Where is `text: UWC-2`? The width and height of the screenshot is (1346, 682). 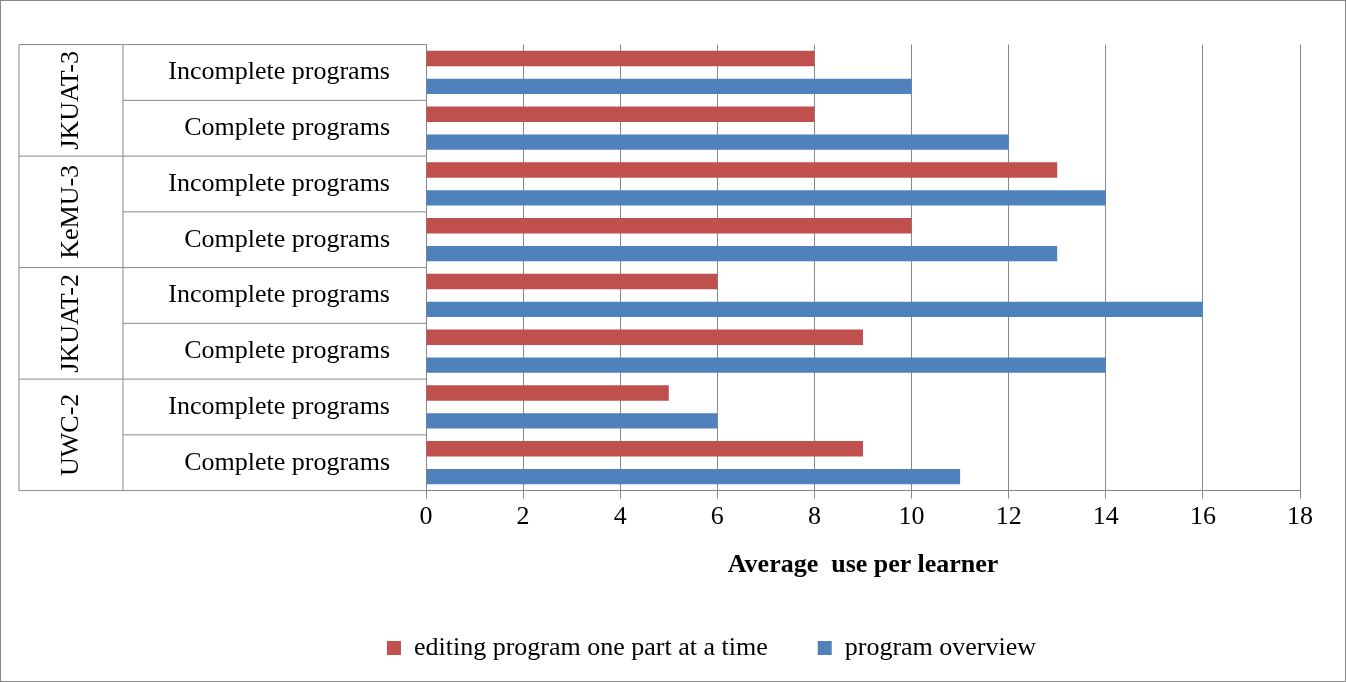 text: UWC-2 is located at coordinates (69, 435).